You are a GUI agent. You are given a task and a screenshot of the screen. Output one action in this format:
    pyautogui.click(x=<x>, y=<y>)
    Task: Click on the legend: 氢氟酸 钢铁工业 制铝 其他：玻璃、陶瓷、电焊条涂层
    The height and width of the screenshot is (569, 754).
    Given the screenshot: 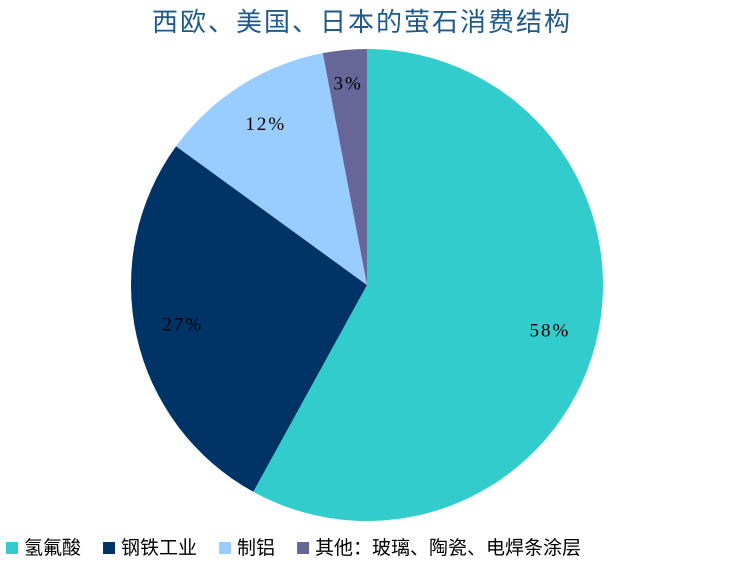 What is the action you would take?
    pyautogui.click(x=293, y=548)
    